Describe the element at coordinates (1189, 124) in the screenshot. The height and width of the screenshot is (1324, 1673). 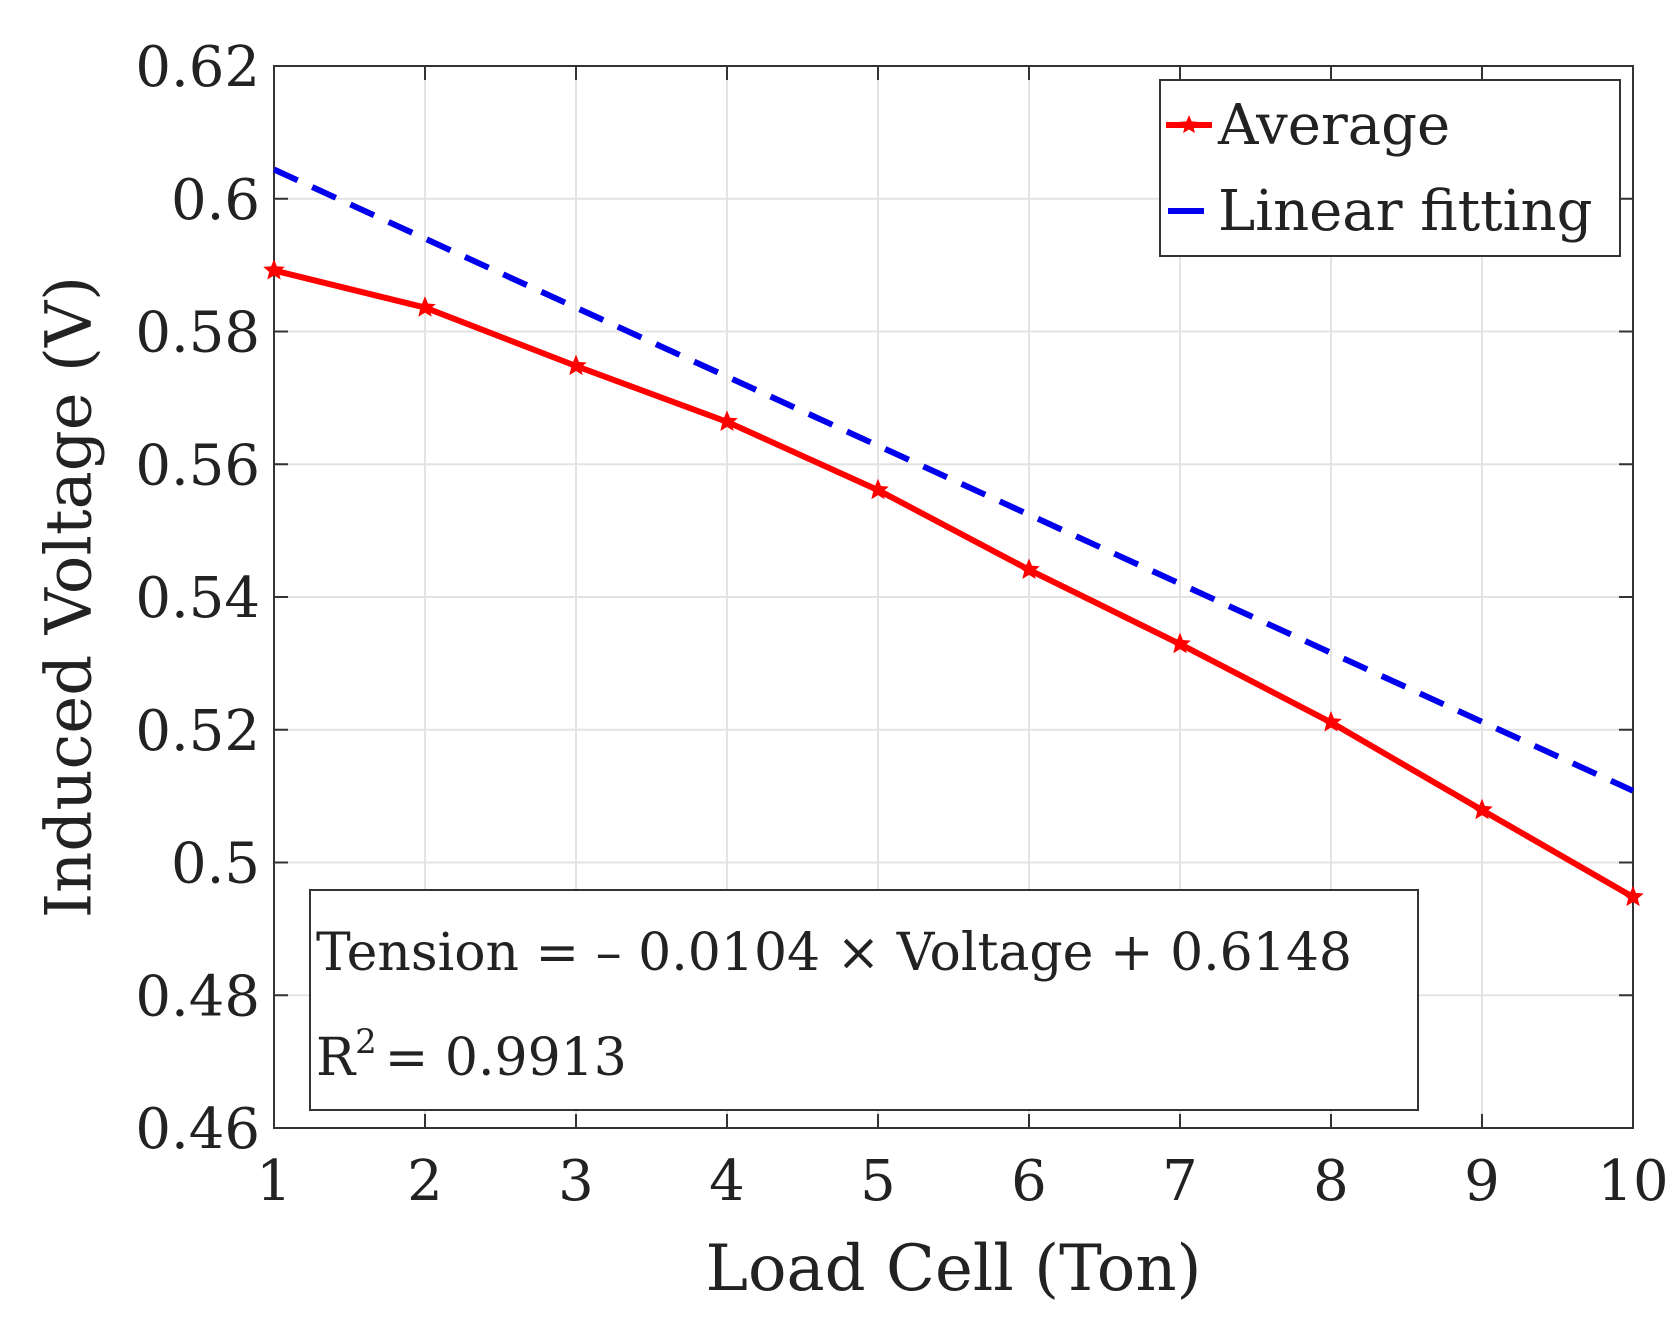
I see `legend-star-marker` at that location.